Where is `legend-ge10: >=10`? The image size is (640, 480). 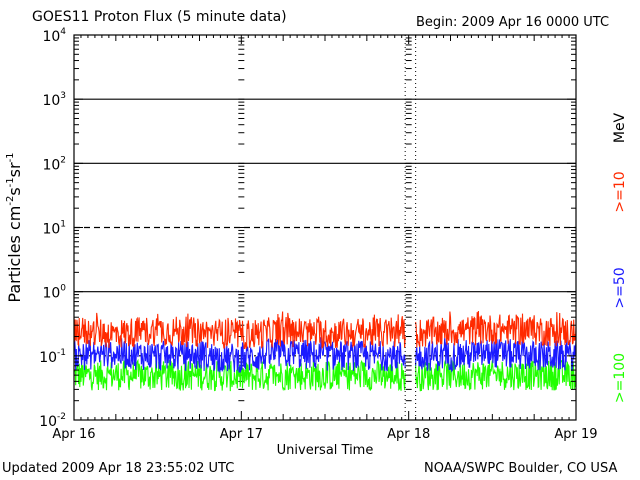
legend-ge10: >=10 is located at coordinates (620, 191).